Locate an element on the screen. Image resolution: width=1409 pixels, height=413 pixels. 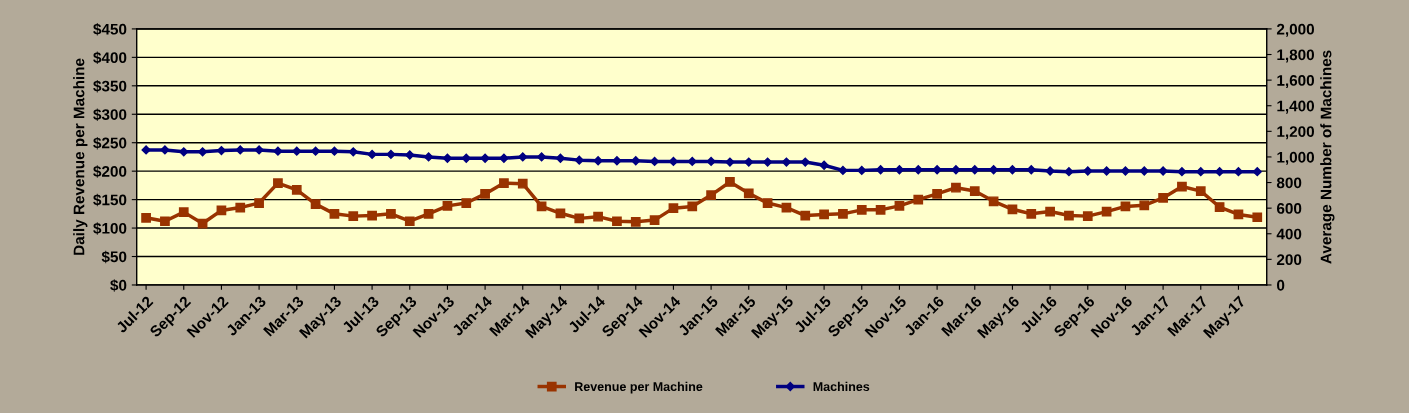
y-tick-label: $400 is located at coordinates (110, 58).